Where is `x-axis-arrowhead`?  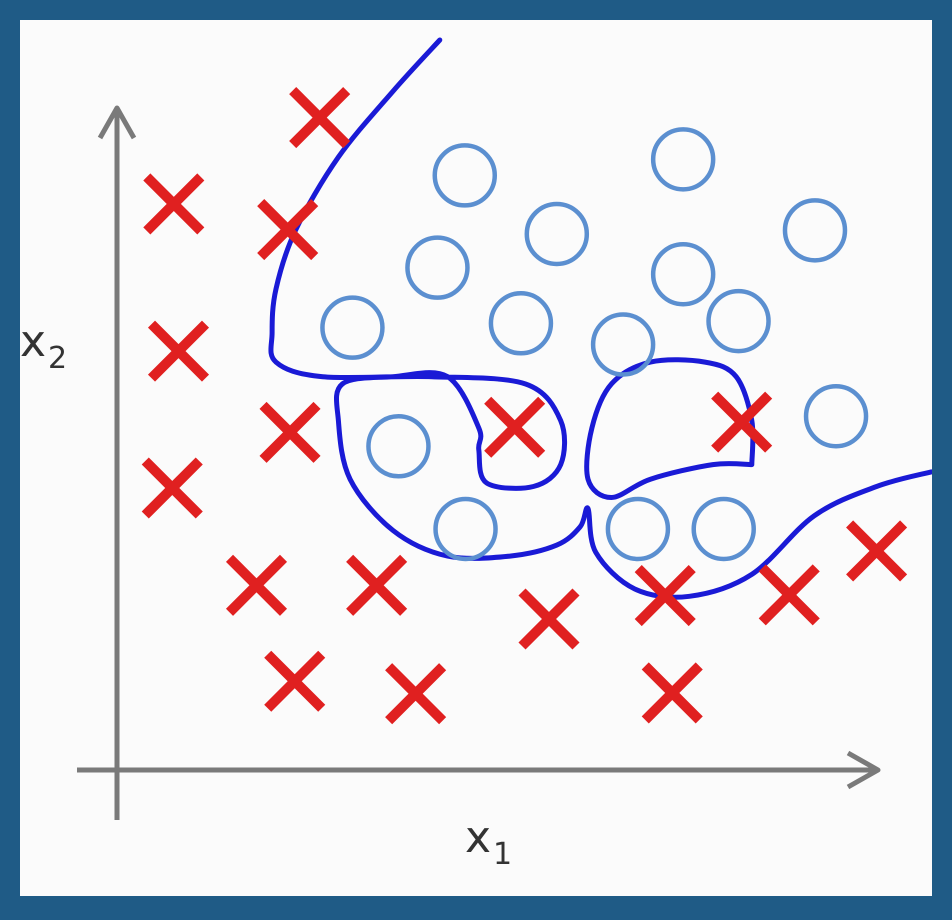
x-axis-arrowhead is located at coordinates (863, 770).